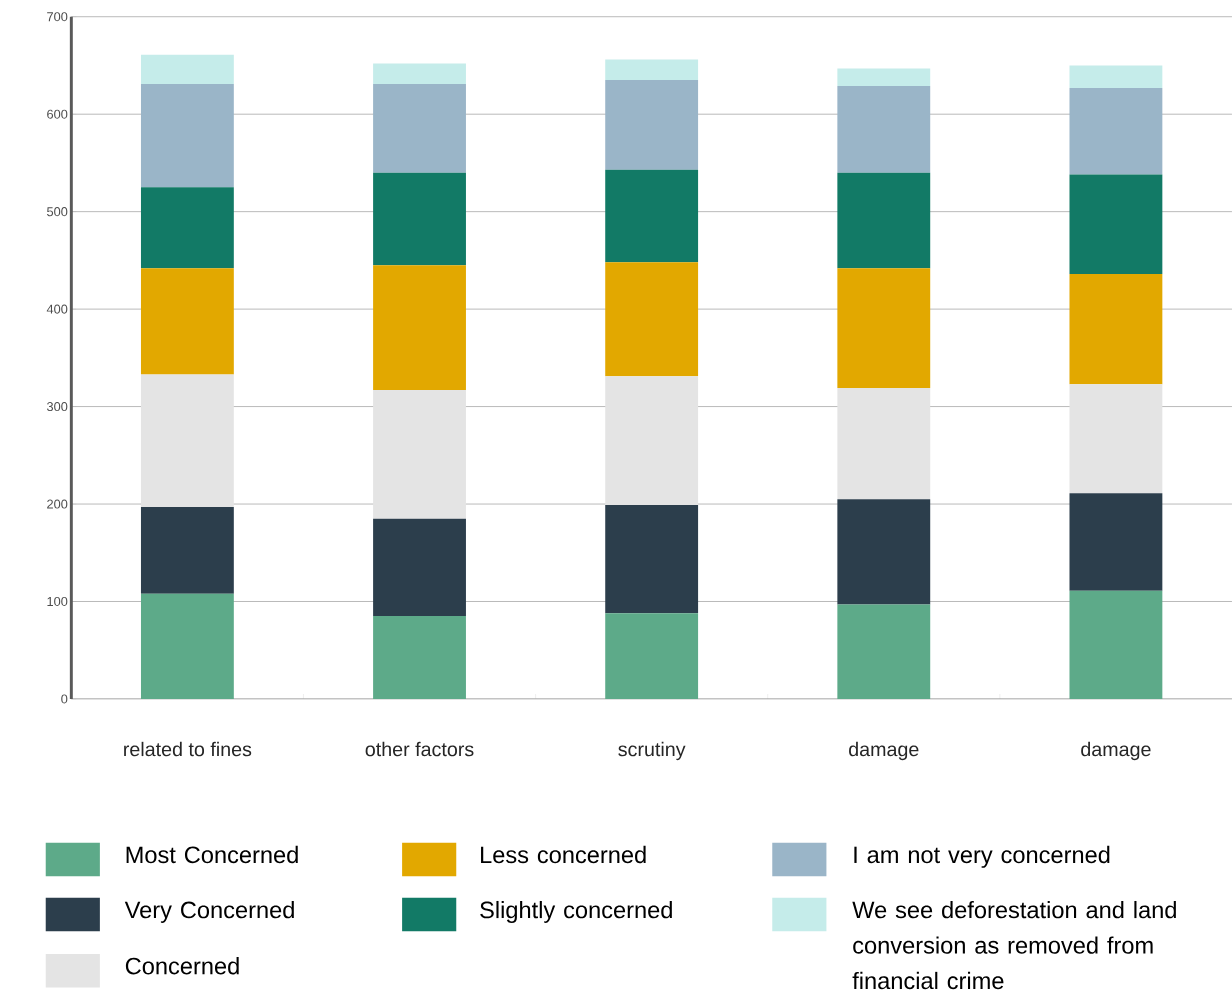 The image size is (1232, 998). Describe the element at coordinates (57, 17) in the screenshot. I see `y-tick-label: 700` at that location.